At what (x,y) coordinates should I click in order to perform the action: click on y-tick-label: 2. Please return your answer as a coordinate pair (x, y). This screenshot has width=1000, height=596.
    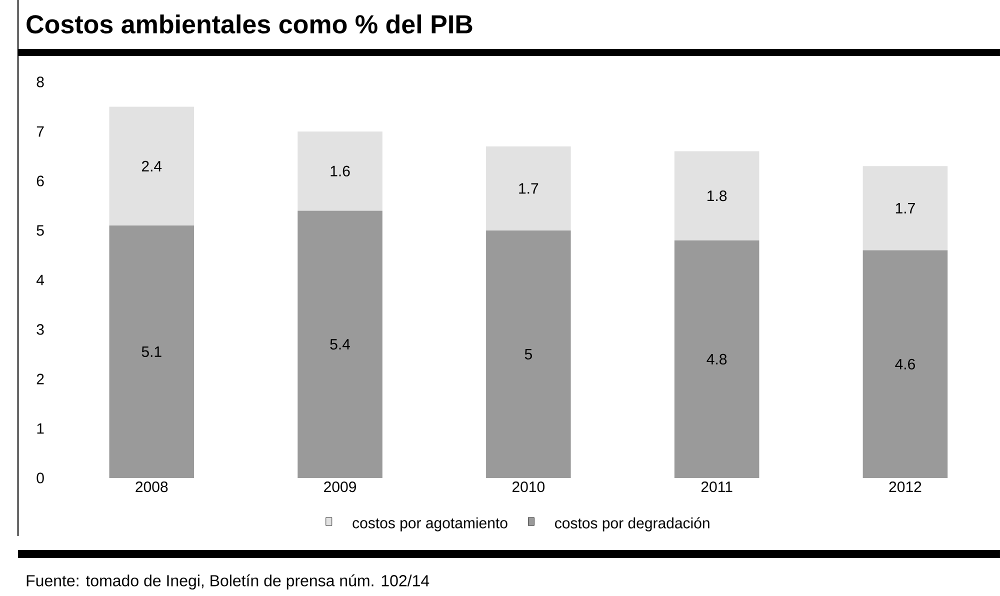
    Looking at the image, I should click on (40, 379).